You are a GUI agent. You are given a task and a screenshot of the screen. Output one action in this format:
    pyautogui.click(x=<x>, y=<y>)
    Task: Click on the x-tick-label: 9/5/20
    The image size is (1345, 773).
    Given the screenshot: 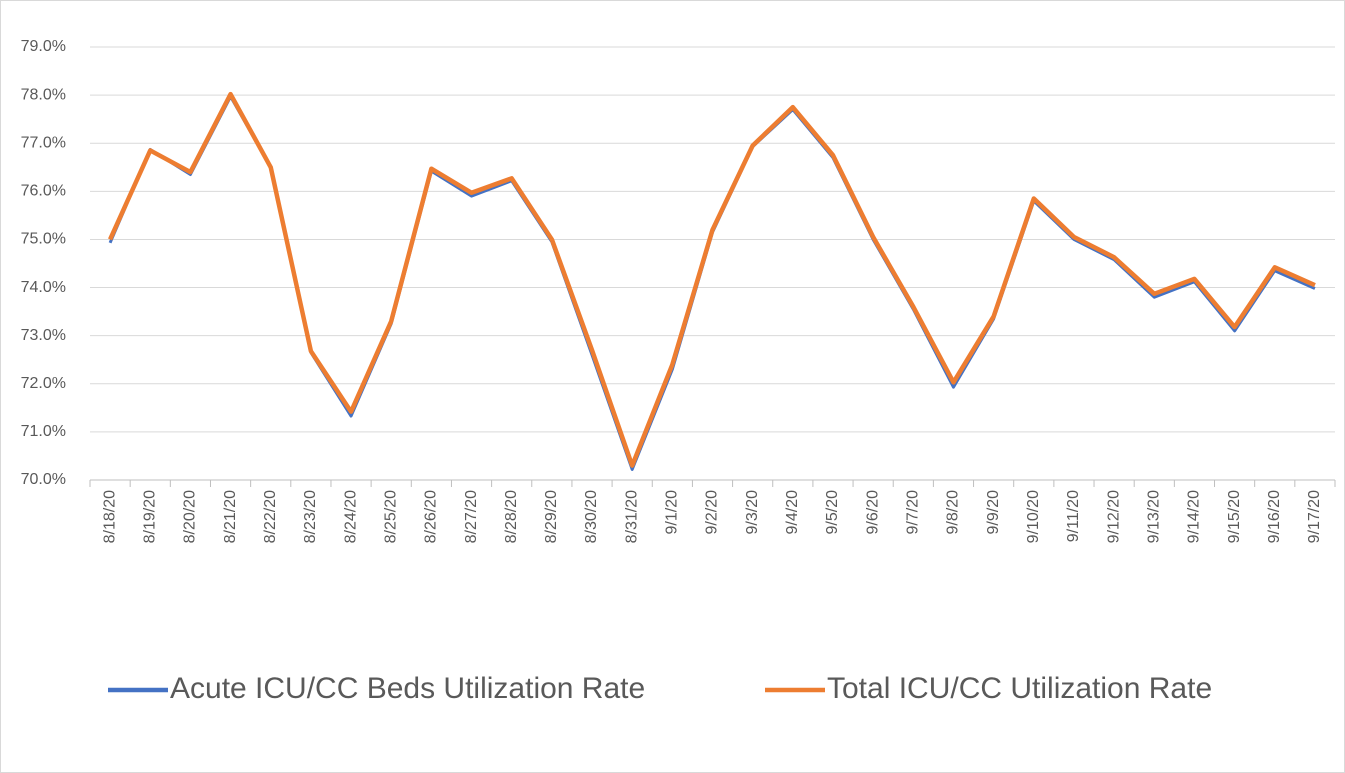 What is the action you would take?
    pyautogui.click(x=832, y=512)
    